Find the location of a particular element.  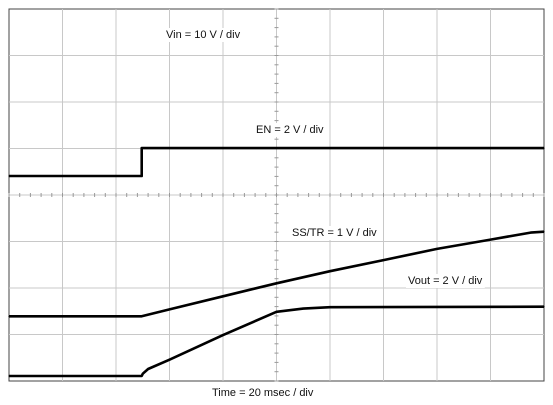

x-axis-label: Time = 20 msec / div is located at coordinates (263, 393).